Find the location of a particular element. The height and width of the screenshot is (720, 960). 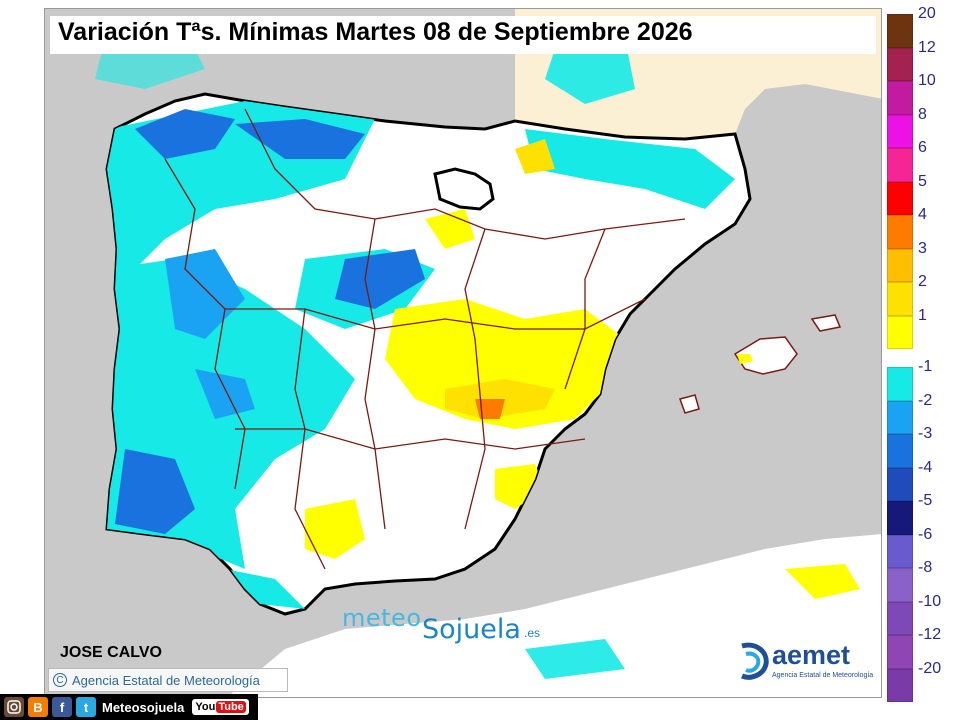

legend-label: 12 is located at coordinates (927, 47).